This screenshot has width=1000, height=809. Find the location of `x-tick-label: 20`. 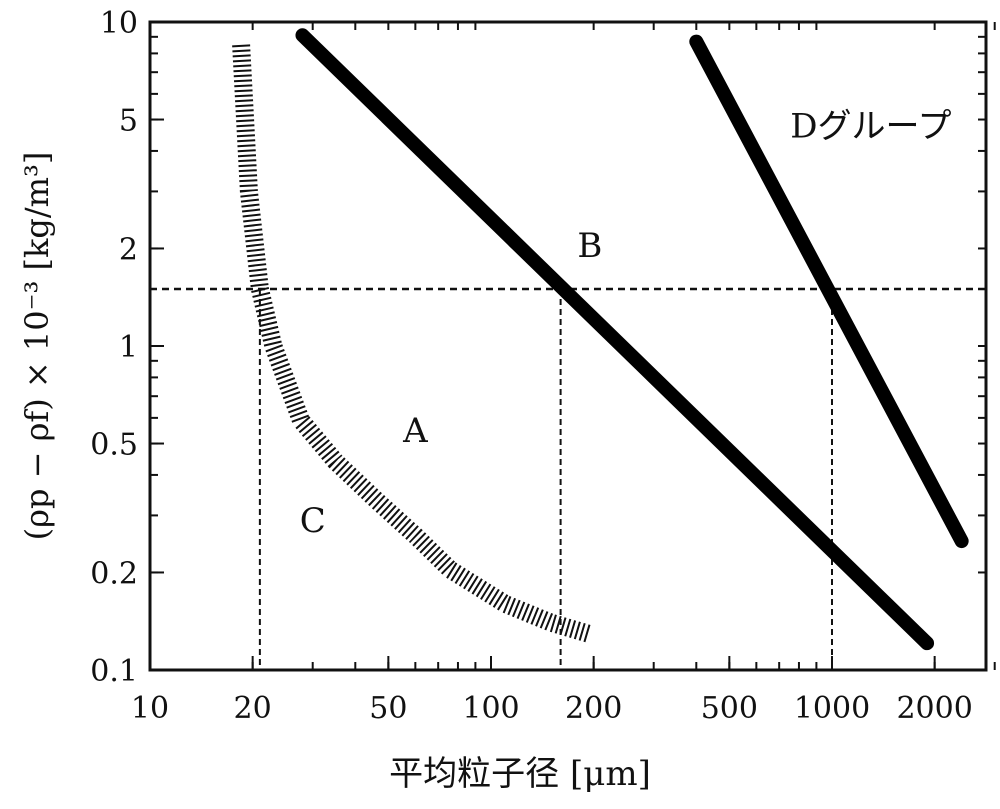

x-tick-label: 20 is located at coordinates (253, 708).